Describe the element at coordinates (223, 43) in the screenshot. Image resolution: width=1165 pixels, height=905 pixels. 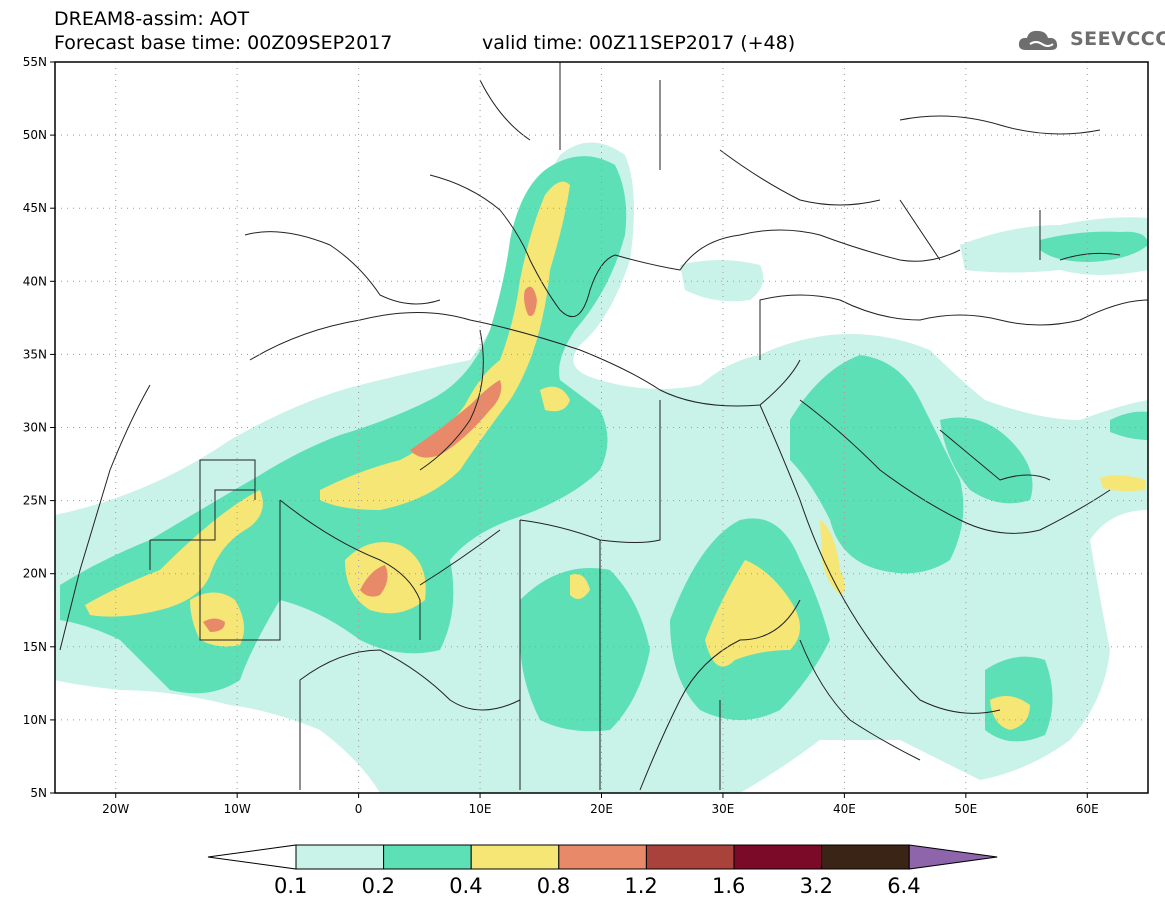
I see `forecast-base-time: Forecast base time: 00Z09SEP2017` at that location.